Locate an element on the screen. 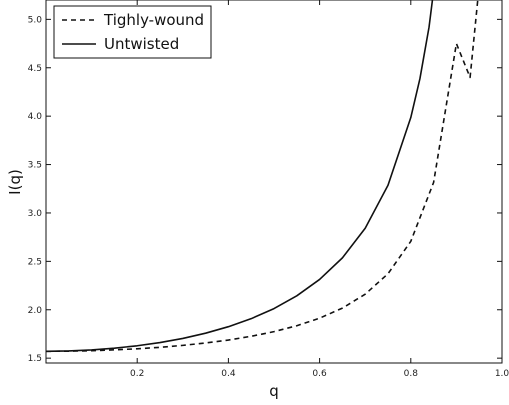  legend-box is located at coordinates (132, 32).